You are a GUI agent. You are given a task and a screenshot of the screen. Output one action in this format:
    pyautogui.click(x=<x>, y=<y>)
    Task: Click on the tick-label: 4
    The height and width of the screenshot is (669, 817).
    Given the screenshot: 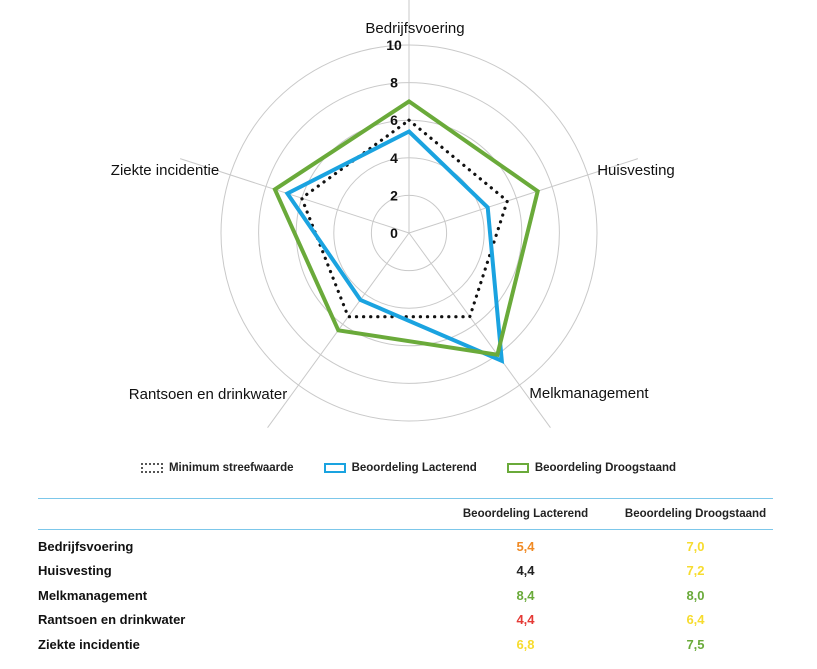 What is the action you would take?
    pyautogui.click(x=394, y=158)
    